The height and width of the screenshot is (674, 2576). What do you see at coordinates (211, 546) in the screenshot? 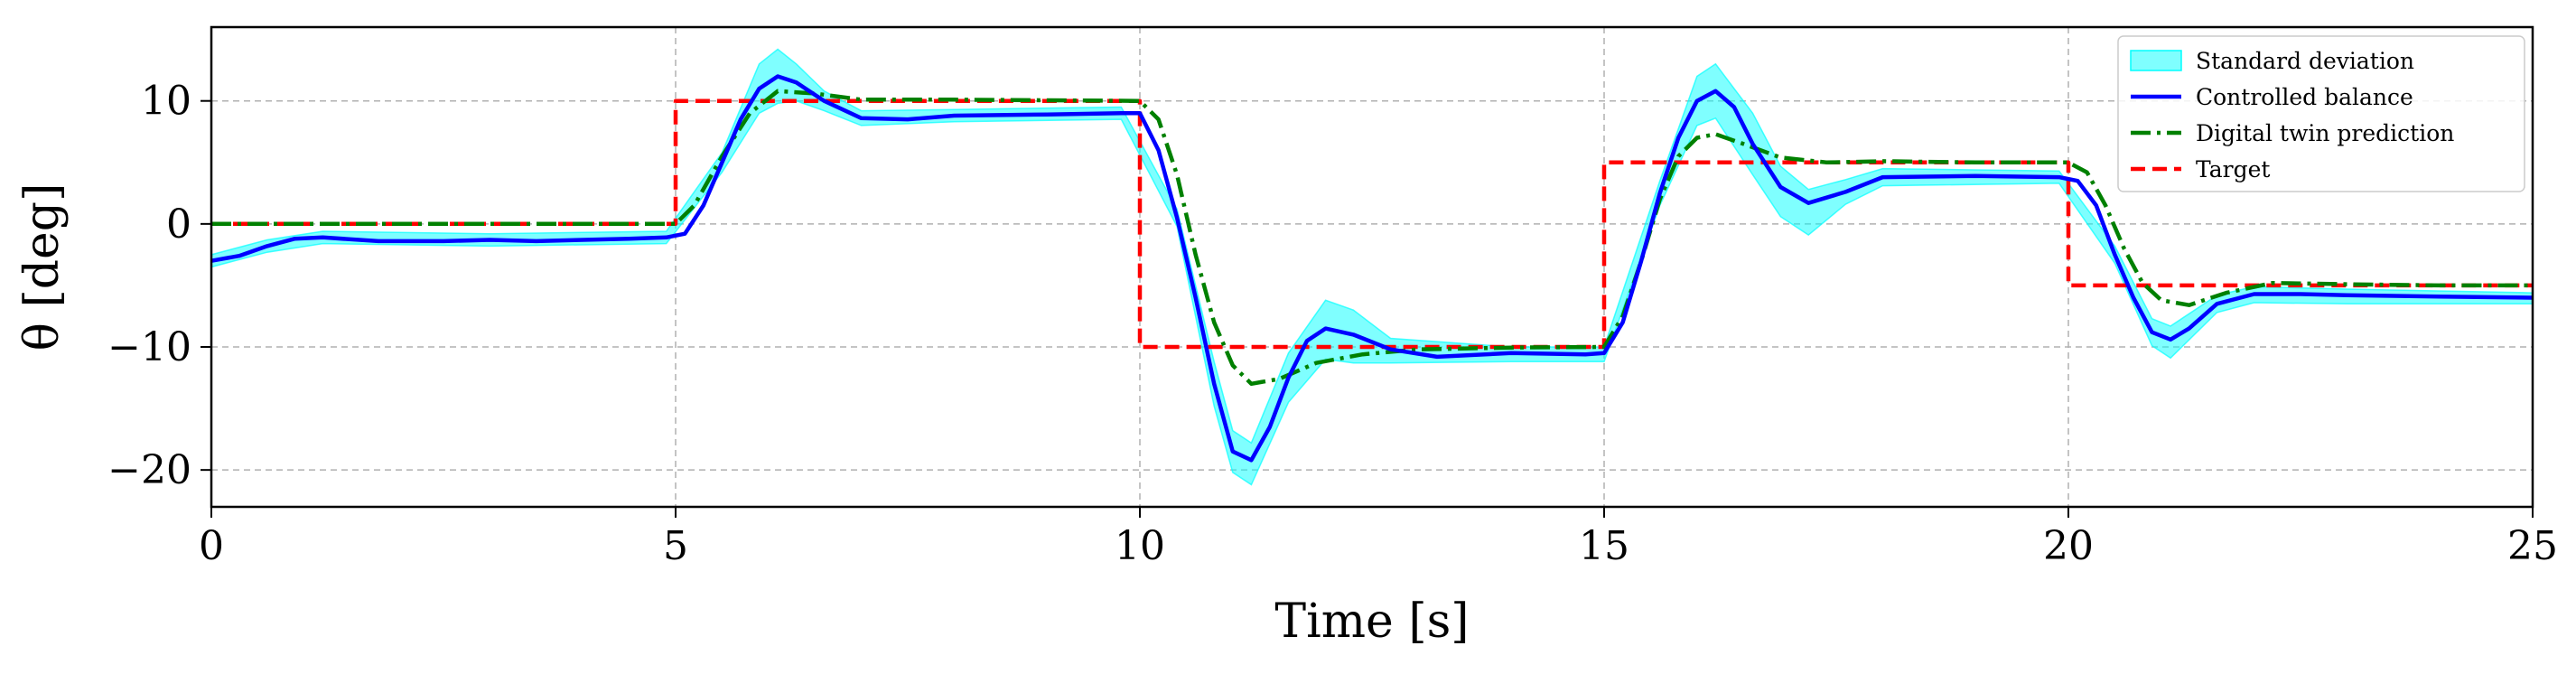
I see `x-tick-label-0: 0` at bounding box center [211, 546].